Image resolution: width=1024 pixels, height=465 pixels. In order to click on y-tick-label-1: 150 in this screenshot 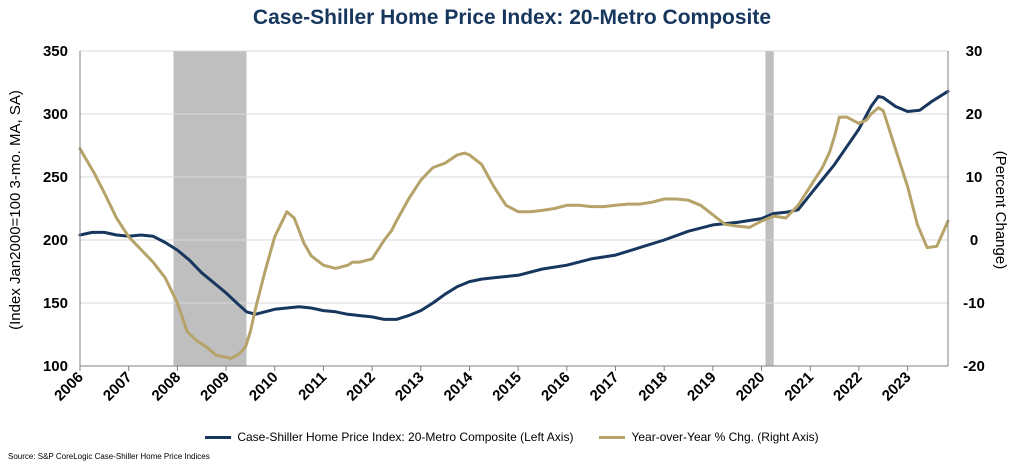, I will do `click(55, 303)`.